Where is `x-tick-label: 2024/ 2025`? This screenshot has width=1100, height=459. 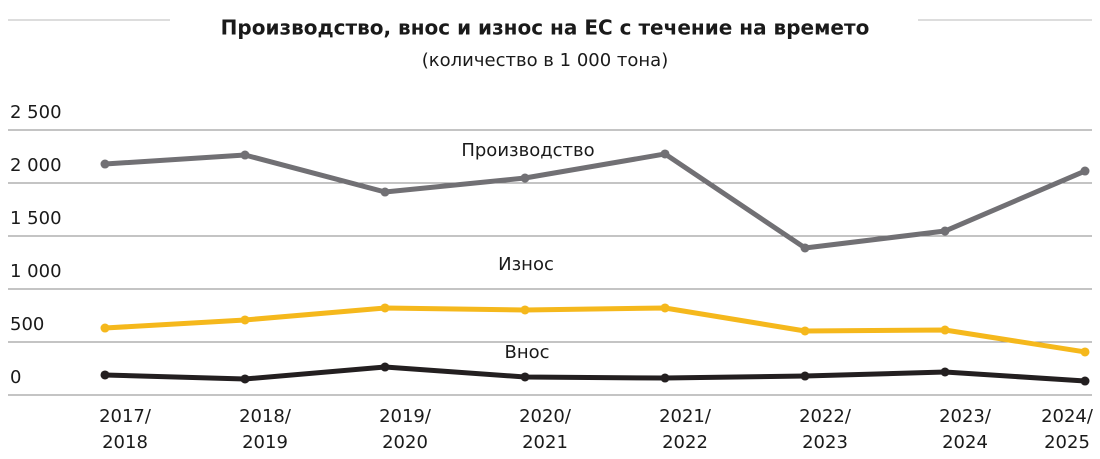
x-tick-label: 2024/ 2025 is located at coordinates (1067, 429).